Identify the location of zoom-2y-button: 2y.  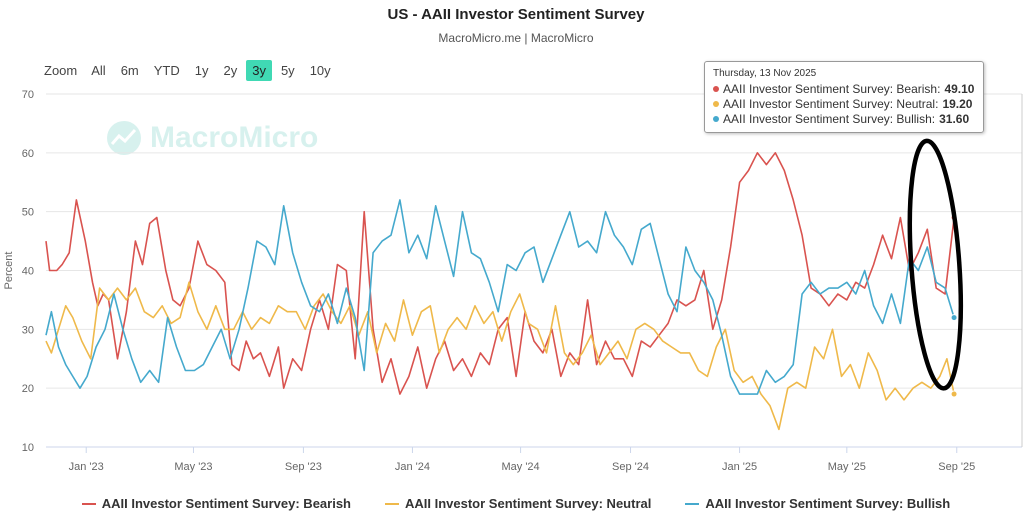
(230, 70).